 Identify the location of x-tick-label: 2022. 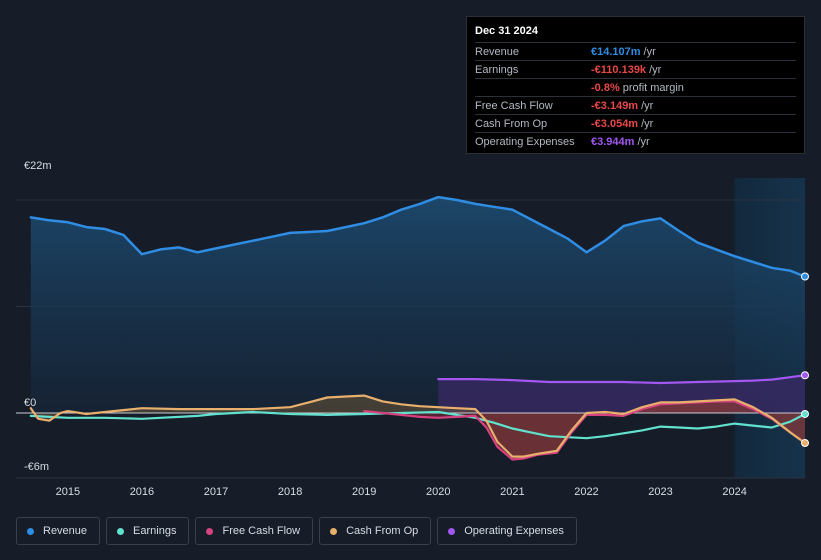
(586, 492).